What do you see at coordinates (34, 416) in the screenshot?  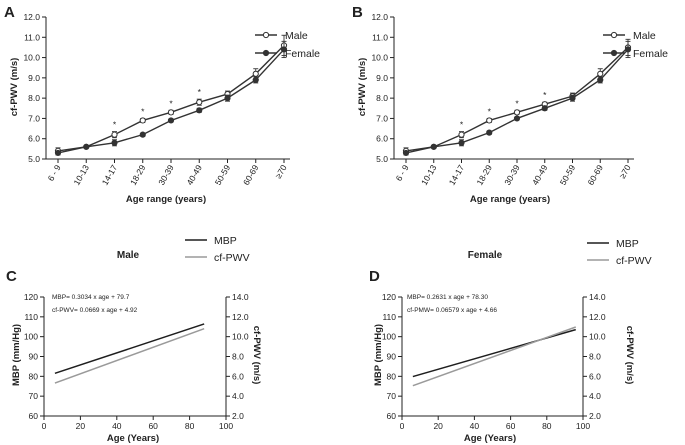 I see `panel-c-ytick-left-label: 60` at bounding box center [34, 416].